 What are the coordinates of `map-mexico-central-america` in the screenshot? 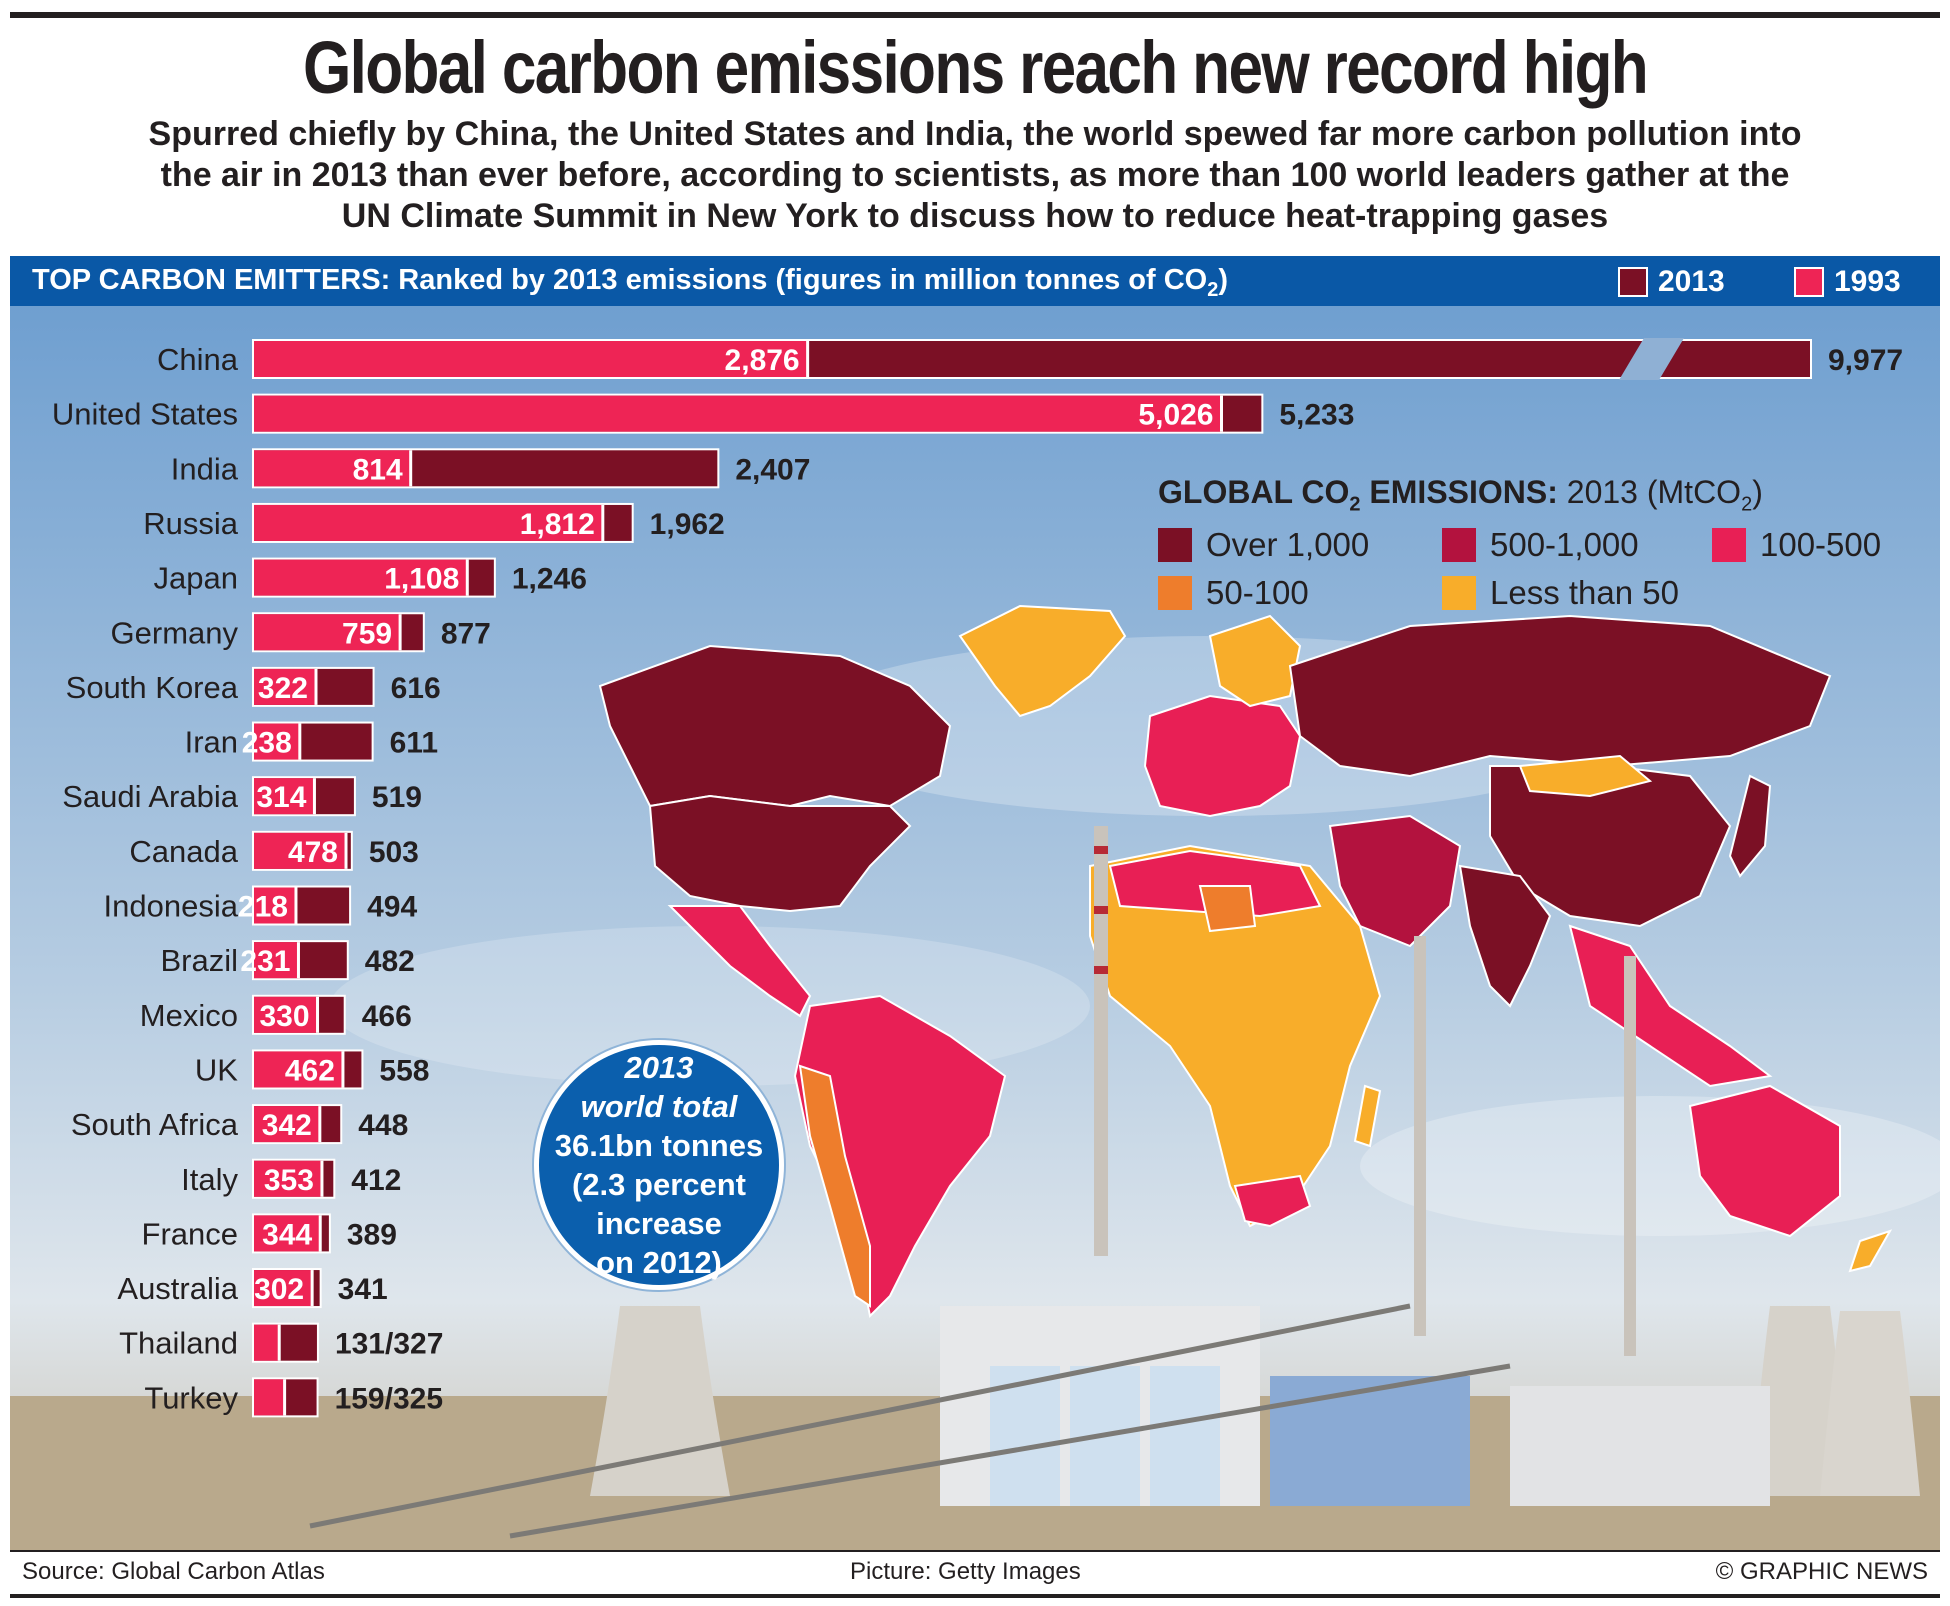 It's located at (739, 961).